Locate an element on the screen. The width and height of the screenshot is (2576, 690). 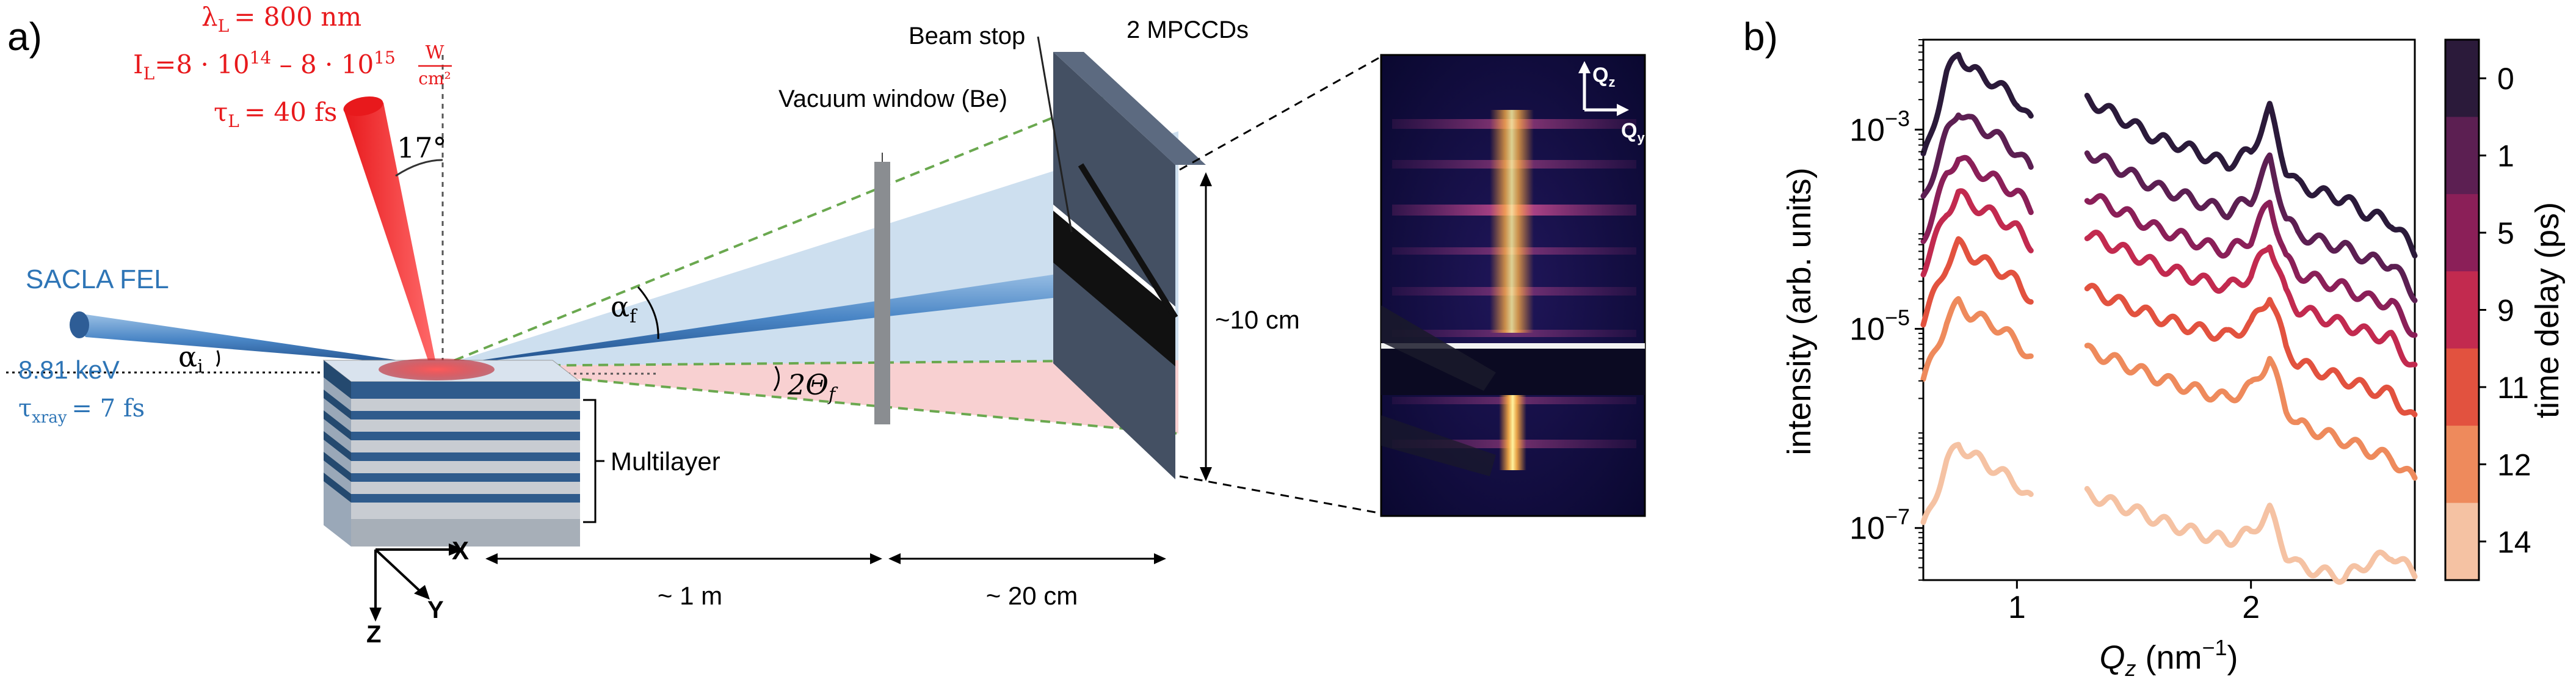
laser-pulse-duration: τL = 40 fs is located at coordinates (275, 114).